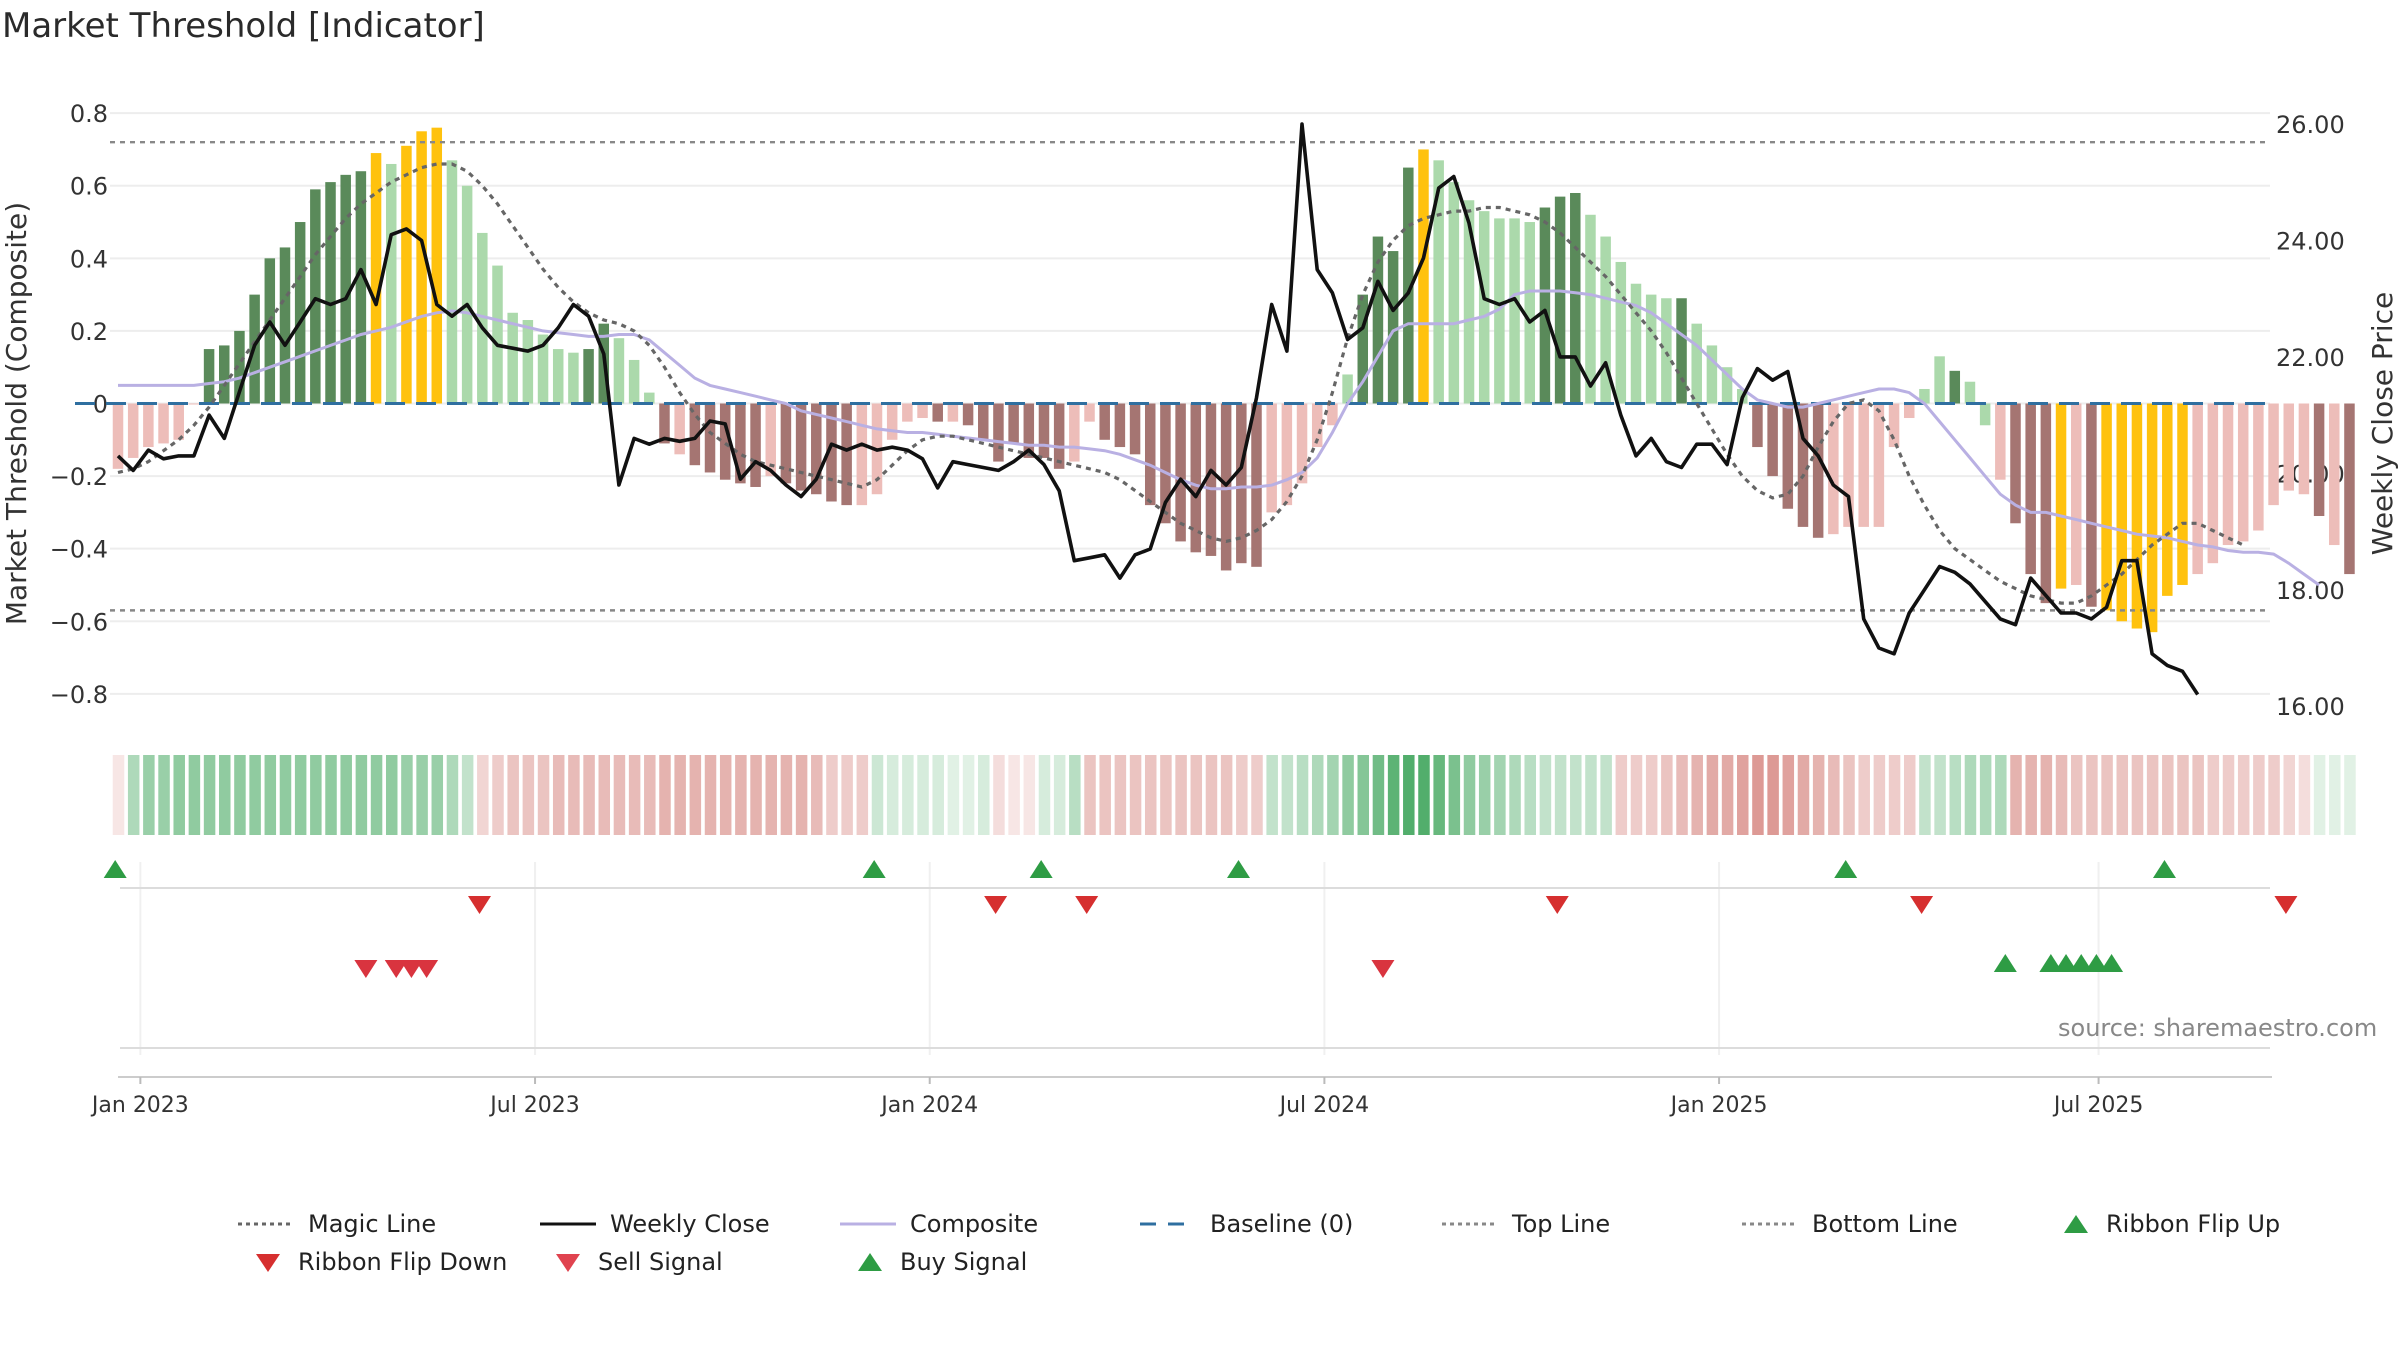  I want to click on legend-item: Magic Line, so click(336, 1224).